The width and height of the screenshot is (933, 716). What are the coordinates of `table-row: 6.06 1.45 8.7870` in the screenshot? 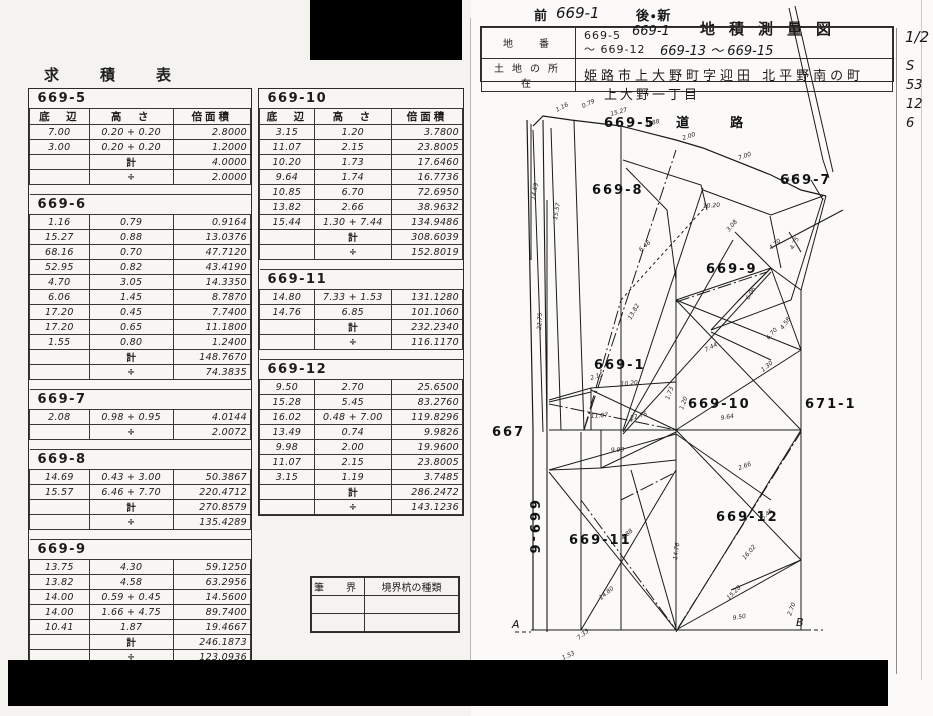 It's located at (140, 297).